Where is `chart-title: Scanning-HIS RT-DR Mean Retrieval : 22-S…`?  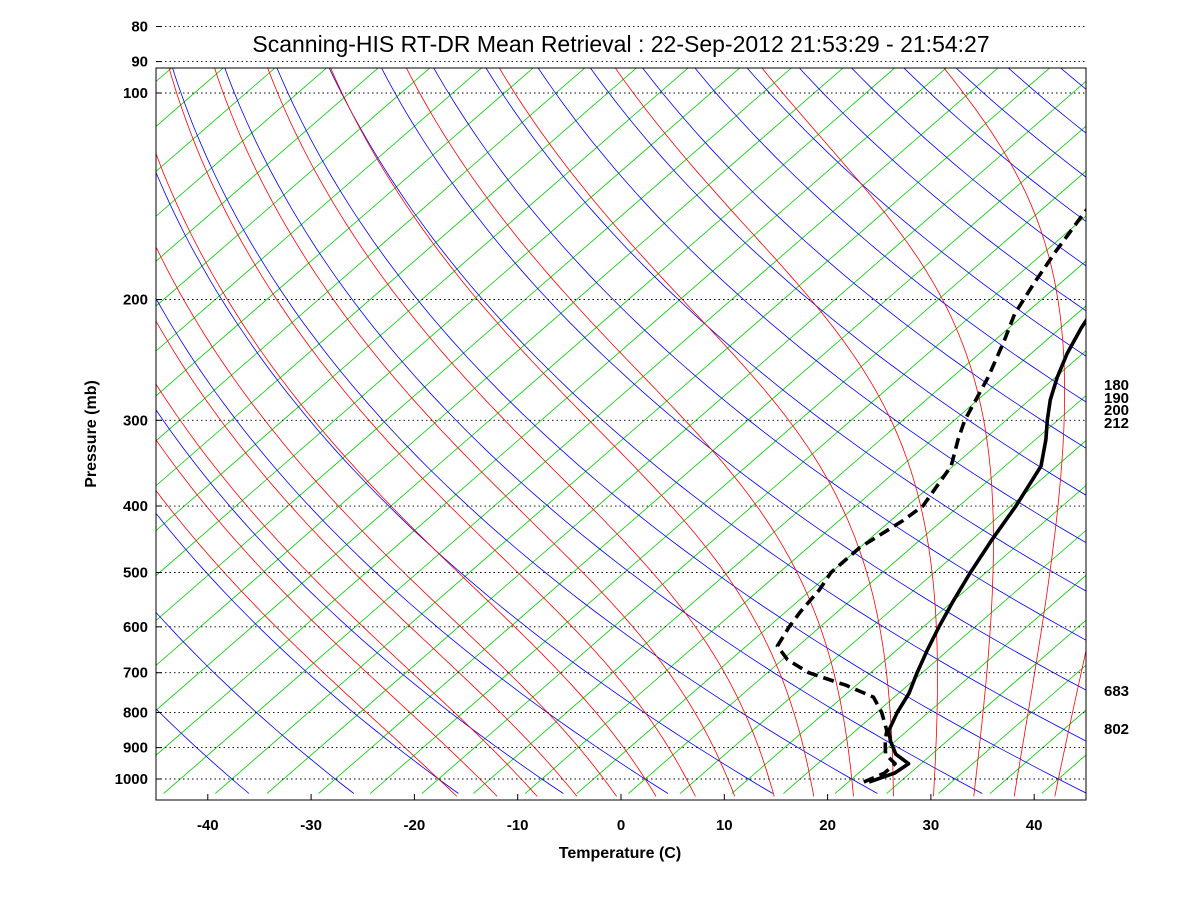 chart-title: Scanning-HIS RT-DR Mean Retrieval : 22-S… is located at coordinates (620, 44).